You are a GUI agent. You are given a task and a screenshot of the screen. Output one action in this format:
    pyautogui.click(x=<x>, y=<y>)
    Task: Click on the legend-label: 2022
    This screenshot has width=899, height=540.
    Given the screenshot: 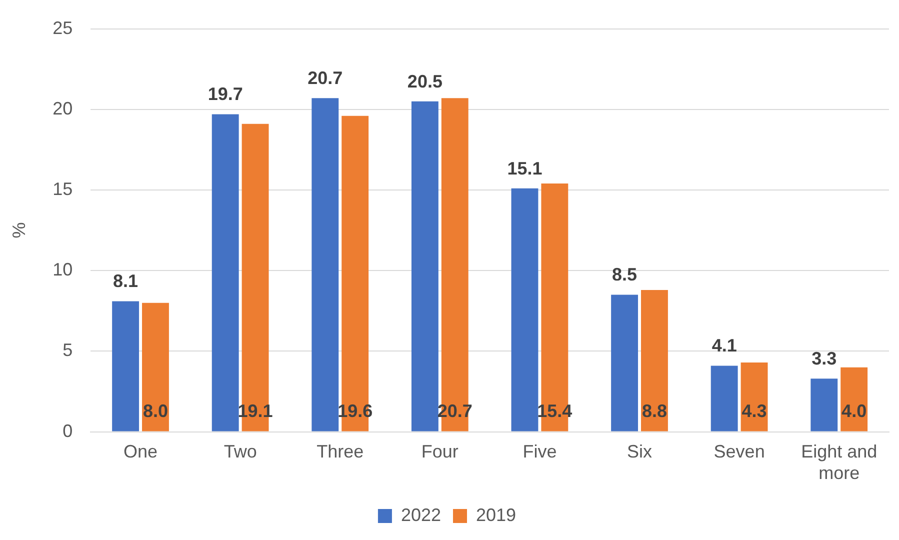 What is the action you would take?
    pyautogui.click(x=421, y=514)
    